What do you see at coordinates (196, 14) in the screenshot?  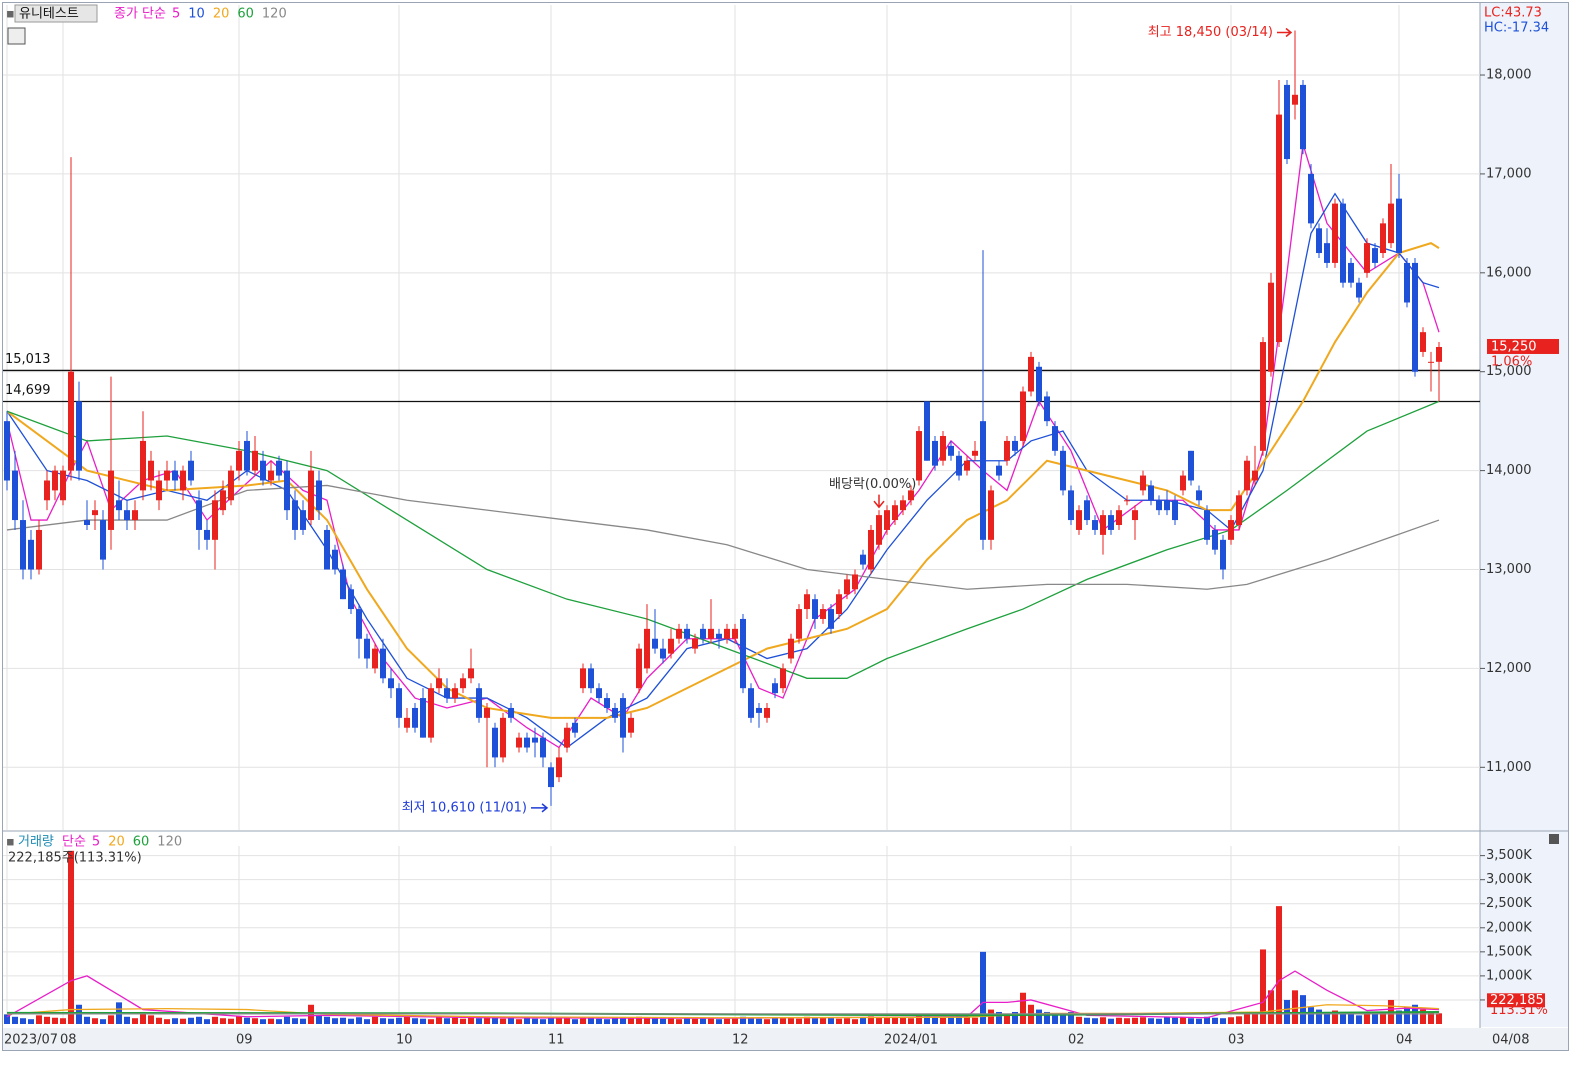 I see `legend-entry: 10` at bounding box center [196, 14].